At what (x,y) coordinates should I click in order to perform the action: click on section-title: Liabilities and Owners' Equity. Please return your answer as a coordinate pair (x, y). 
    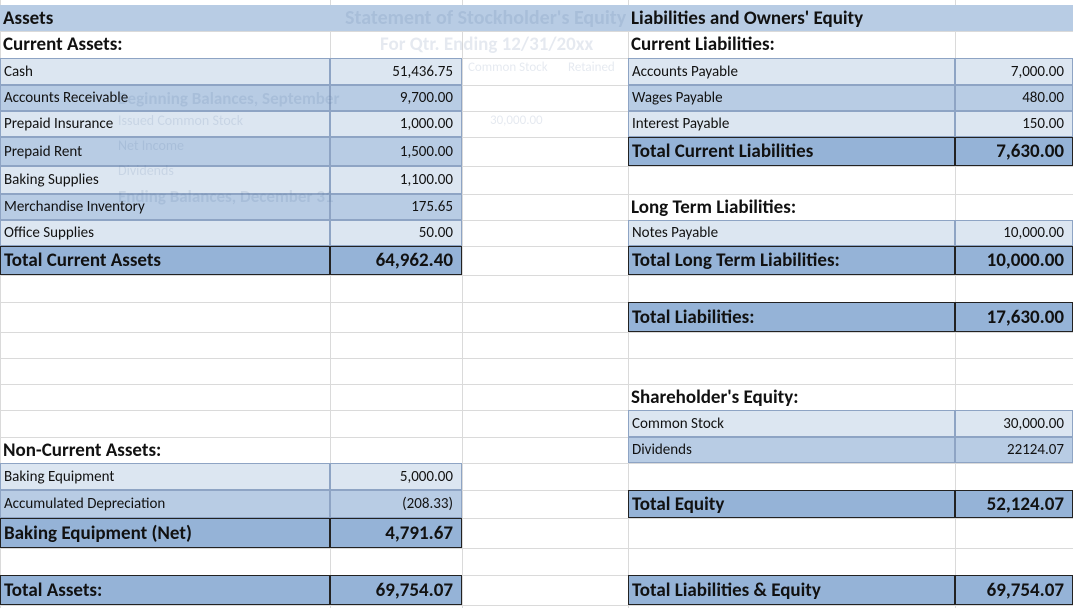
    Looking at the image, I should click on (747, 18).